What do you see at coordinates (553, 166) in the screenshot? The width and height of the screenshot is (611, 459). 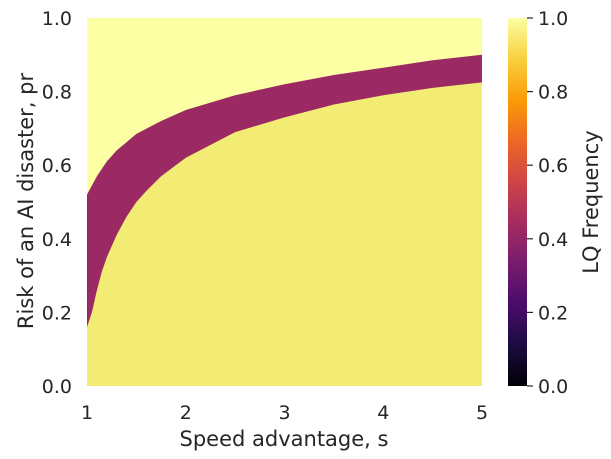 I see `colorbar-tick-label: 0.6` at bounding box center [553, 166].